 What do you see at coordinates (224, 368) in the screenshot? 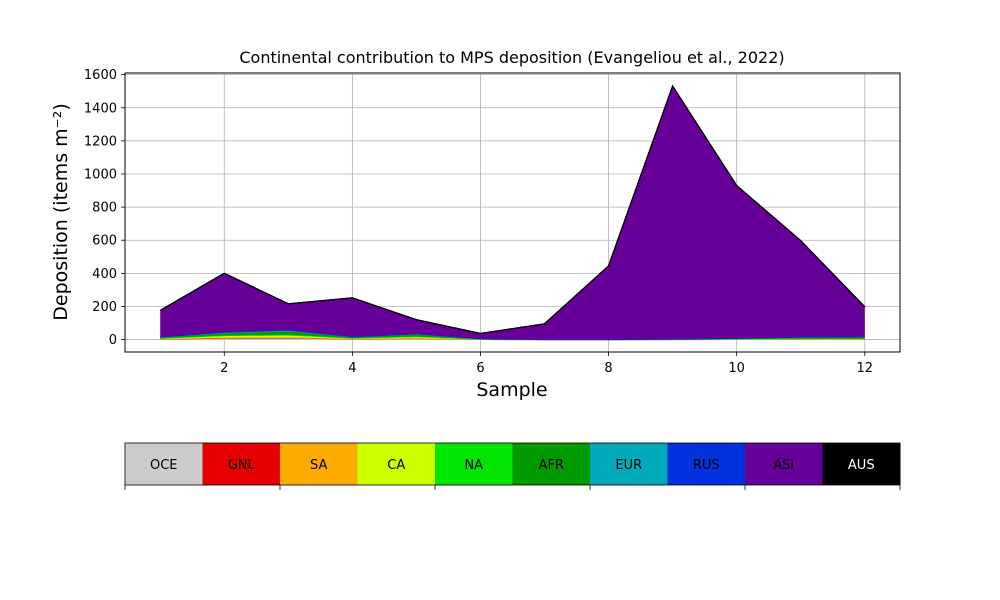
I see `x-tick-label: 2` at bounding box center [224, 368].